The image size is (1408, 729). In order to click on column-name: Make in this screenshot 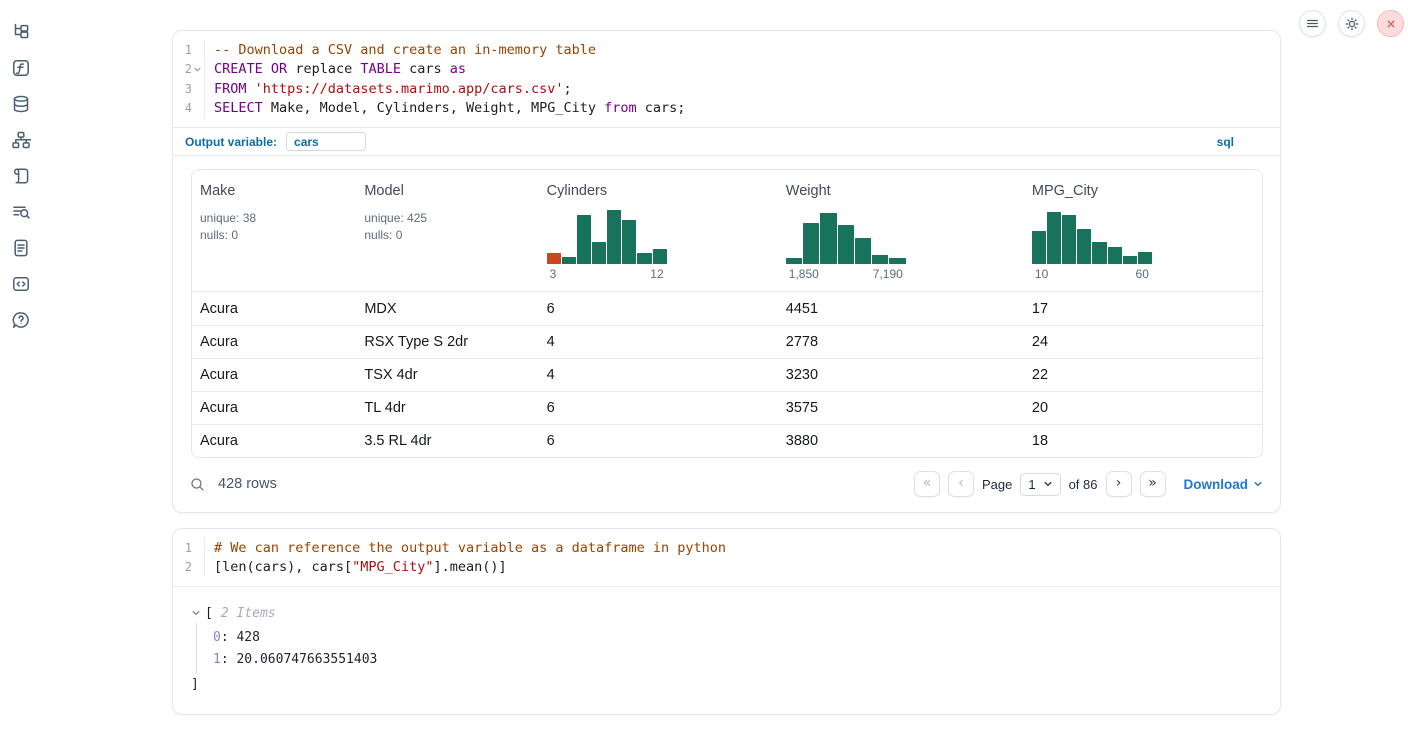, I will do `click(218, 191)`.